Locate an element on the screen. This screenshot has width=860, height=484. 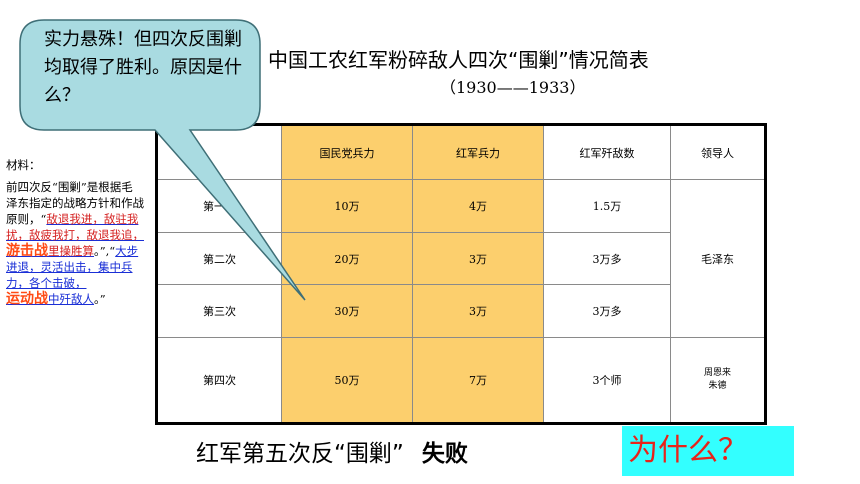
leader-cell: 毛泽东 is located at coordinates (718, 258).